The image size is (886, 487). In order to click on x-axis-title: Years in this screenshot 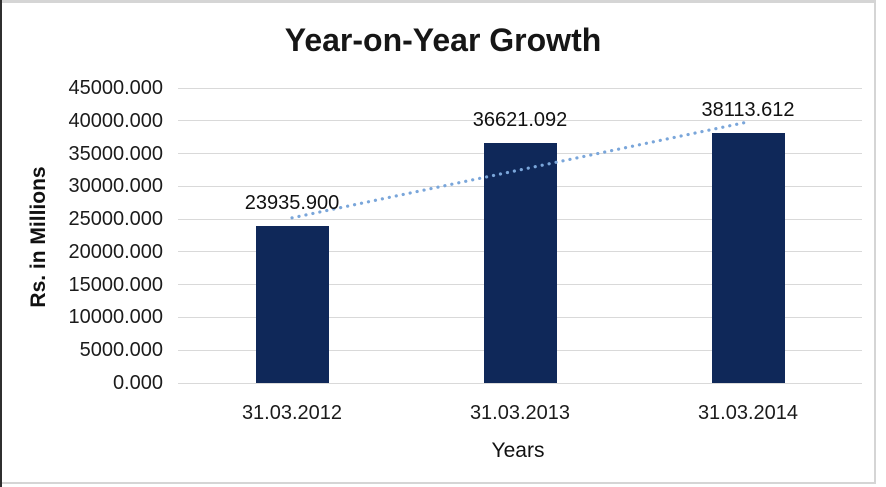, I will do `click(518, 450)`.